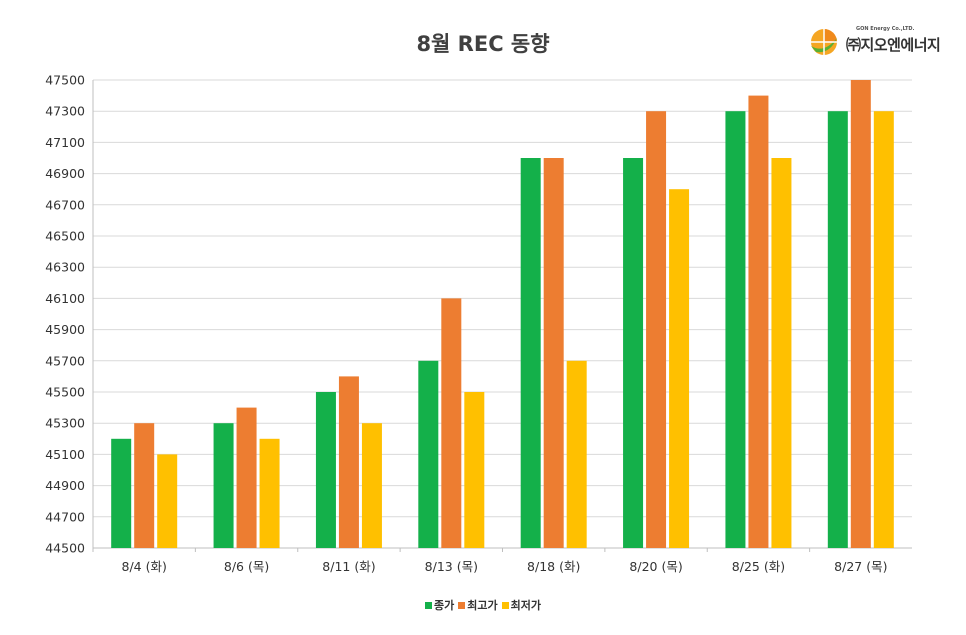  Describe the element at coordinates (65, 267) in the screenshot. I see `y-tick-label: 46300` at that location.